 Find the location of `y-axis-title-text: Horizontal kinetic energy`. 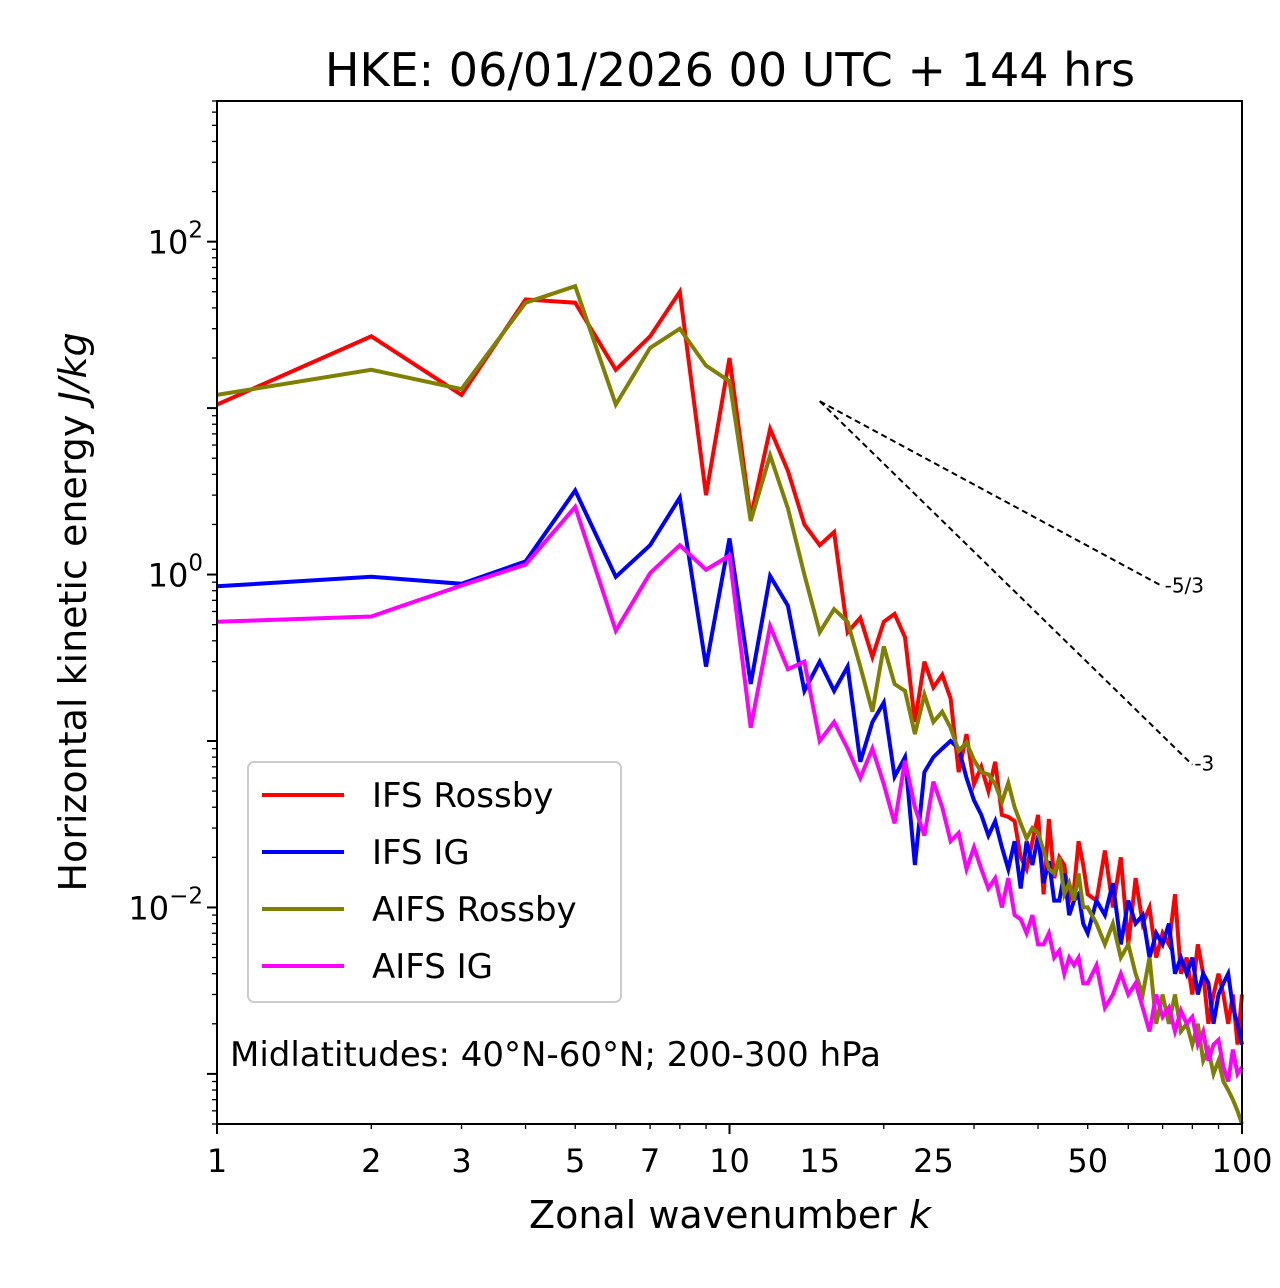

y-axis-title-text: Horizontal kinetic energy is located at coordinates (73, 653).